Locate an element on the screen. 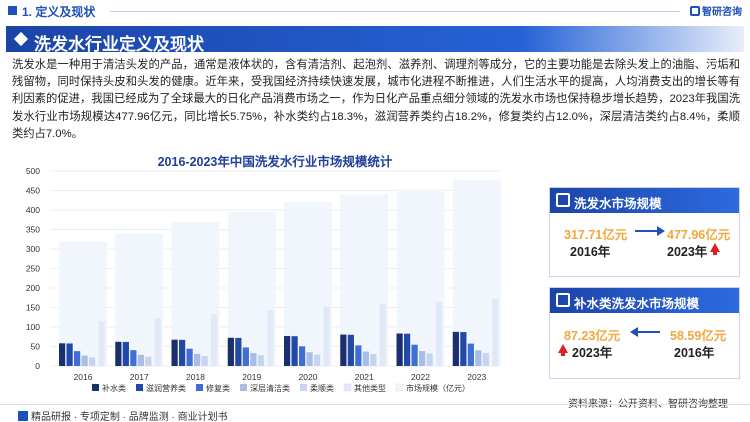  logo-icon is located at coordinates (695, 11).